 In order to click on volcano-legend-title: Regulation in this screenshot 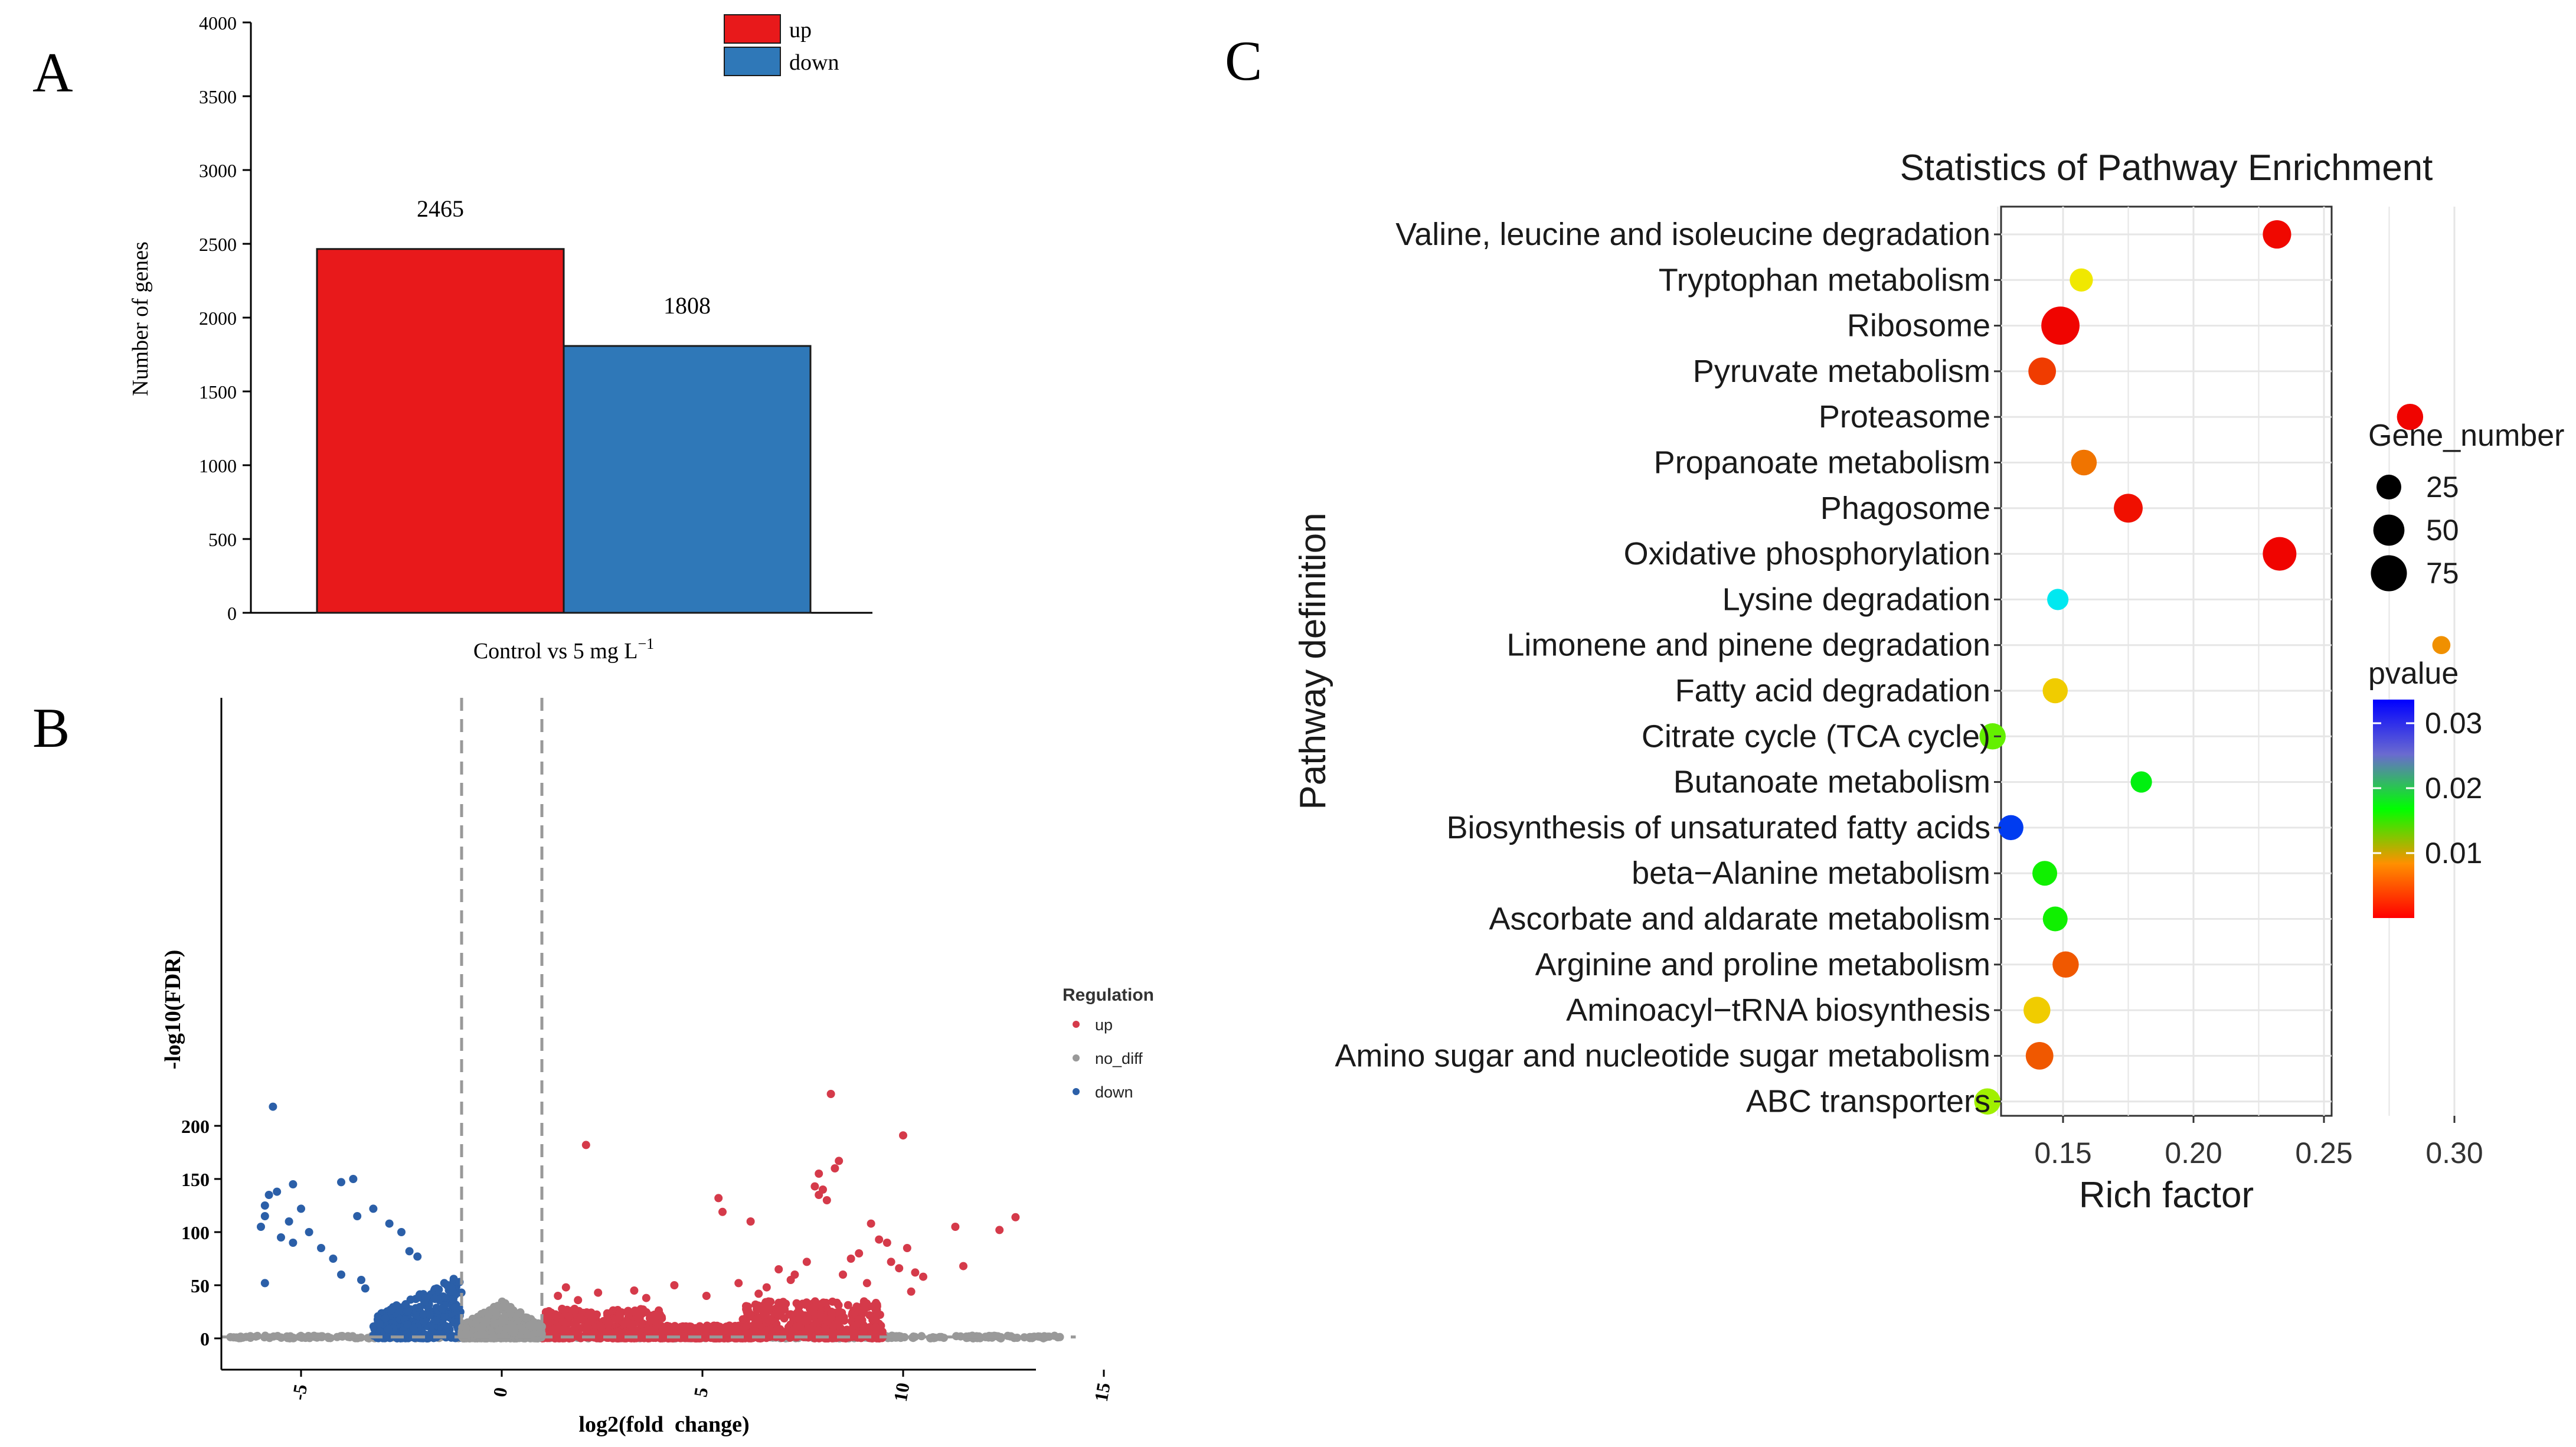, I will do `click(1108, 995)`.